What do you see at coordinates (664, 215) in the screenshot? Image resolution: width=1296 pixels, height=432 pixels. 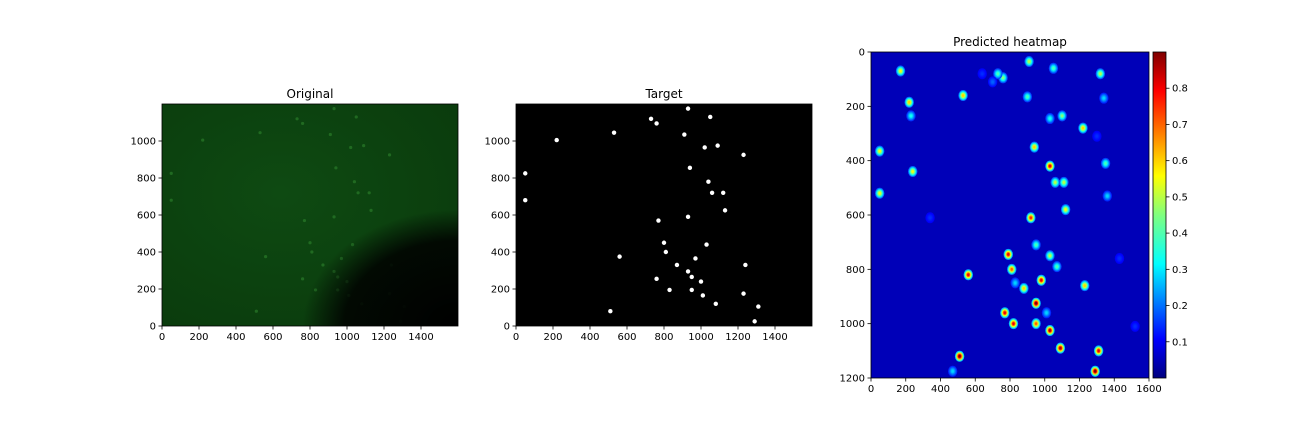 I see `target-image` at bounding box center [664, 215].